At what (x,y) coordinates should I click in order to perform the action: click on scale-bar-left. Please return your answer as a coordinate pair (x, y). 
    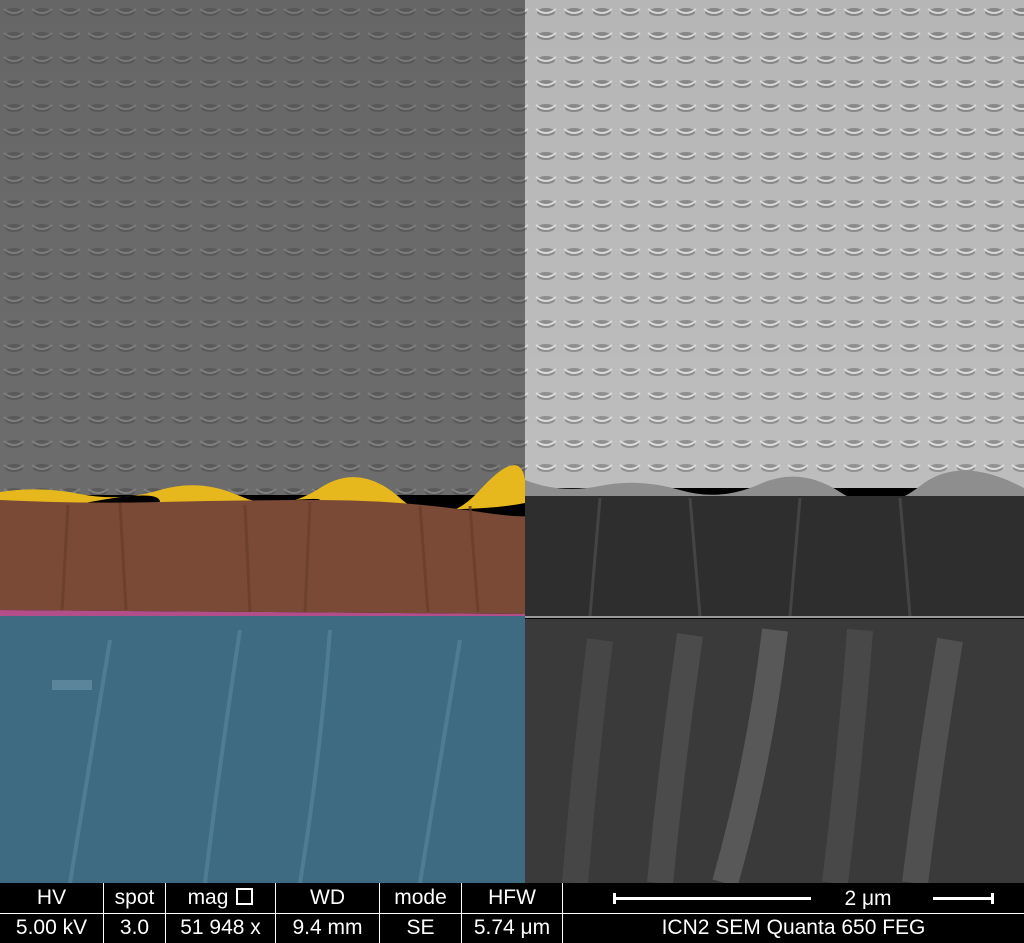
    Looking at the image, I should click on (712, 898).